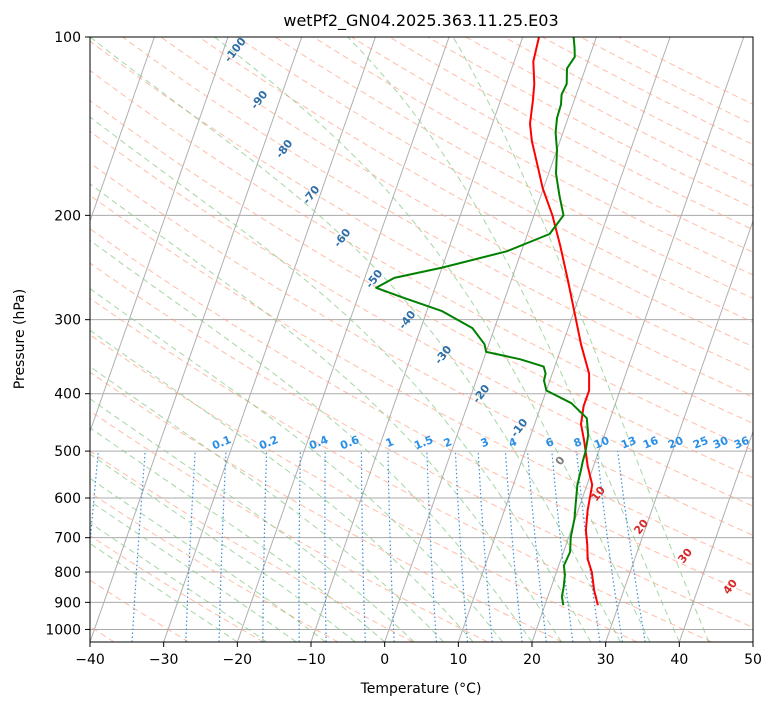  What do you see at coordinates (753, 660) in the screenshot?
I see `x-tick-label: 50` at bounding box center [753, 660].